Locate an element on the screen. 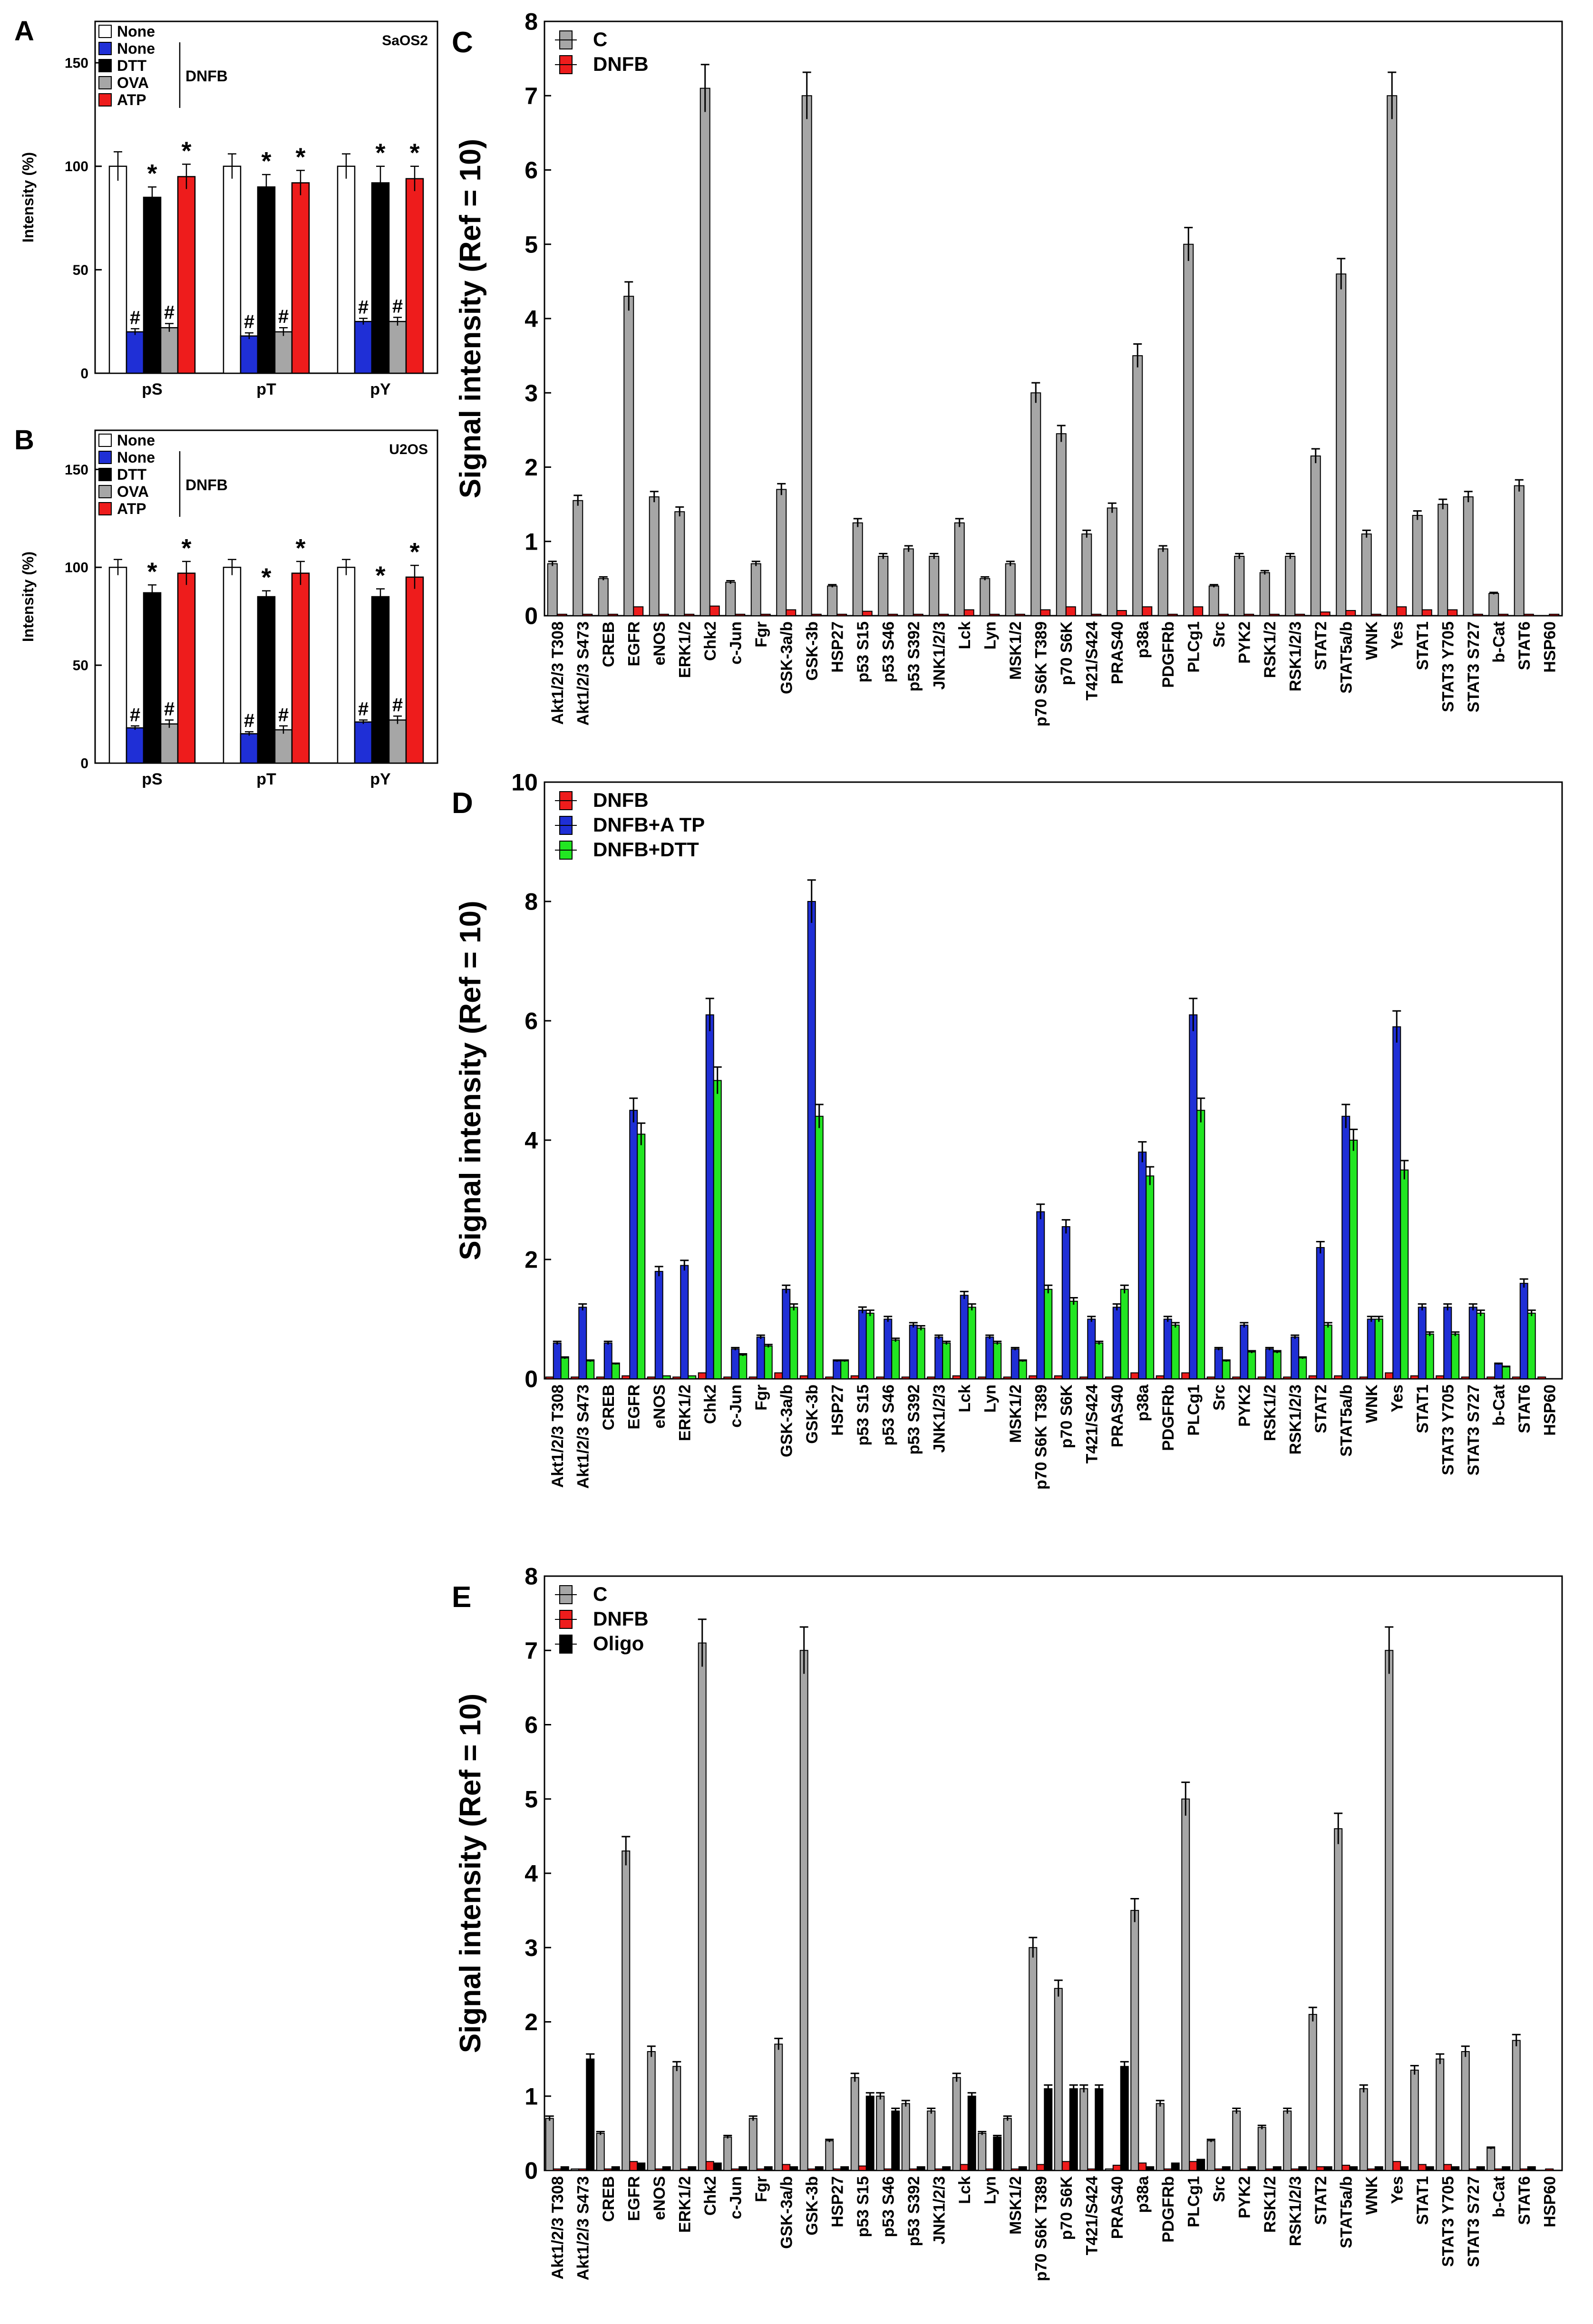 Image resolution: width=1593 pixels, height=2324 pixels. panel-a-bar-pT-ova is located at coordinates (284, 352).